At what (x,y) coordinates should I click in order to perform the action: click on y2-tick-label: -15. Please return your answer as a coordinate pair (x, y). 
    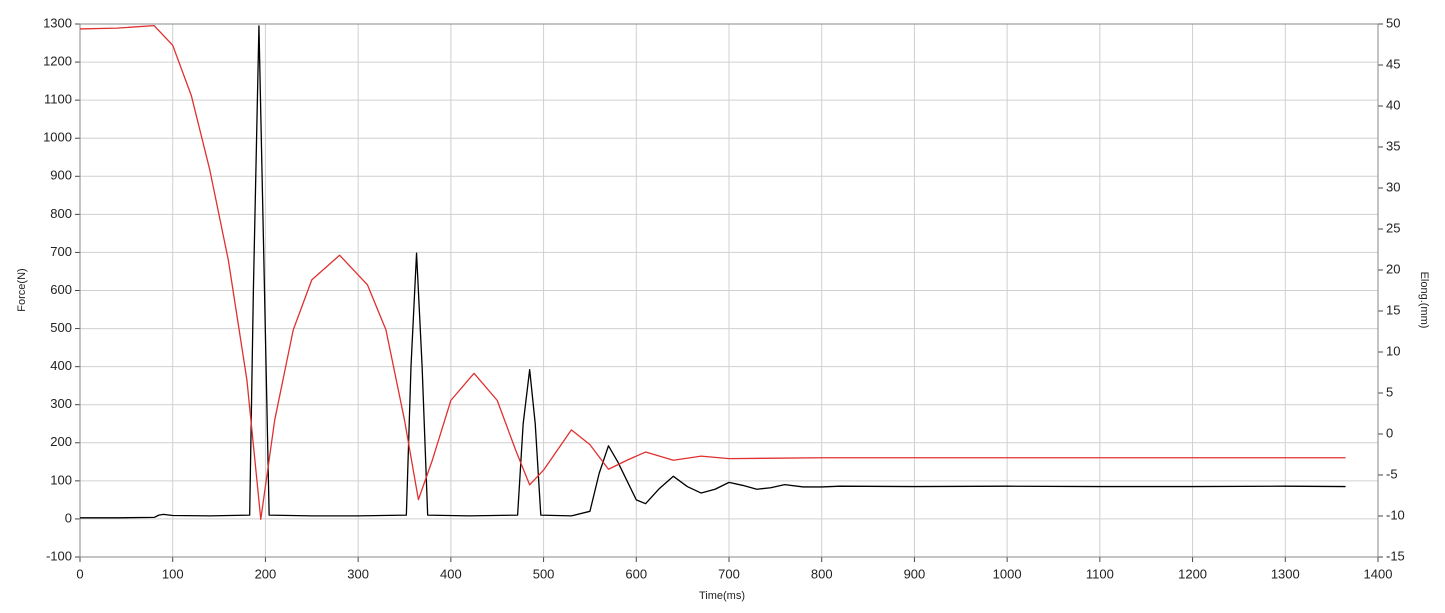
    Looking at the image, I should click on (1395, 555).